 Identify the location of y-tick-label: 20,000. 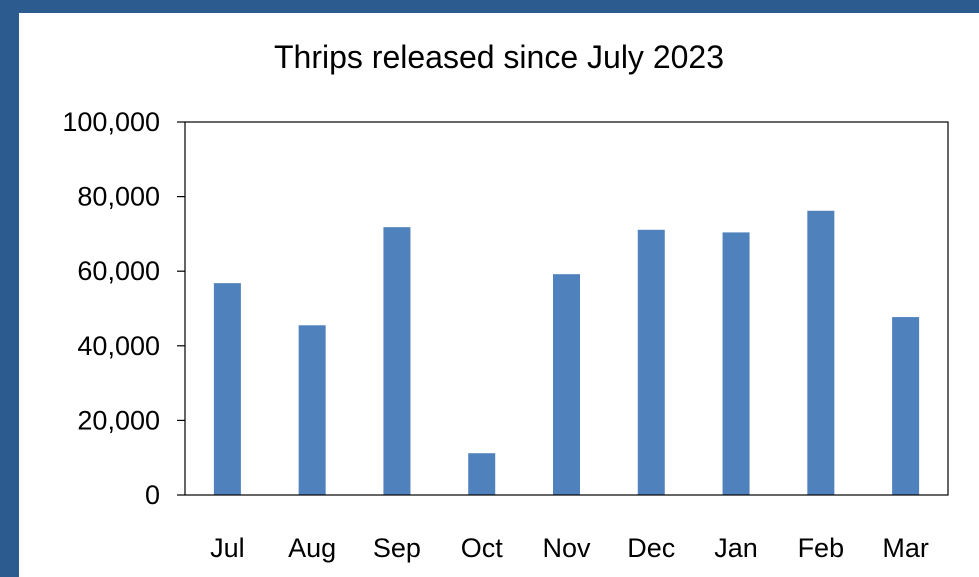
(118, 420).